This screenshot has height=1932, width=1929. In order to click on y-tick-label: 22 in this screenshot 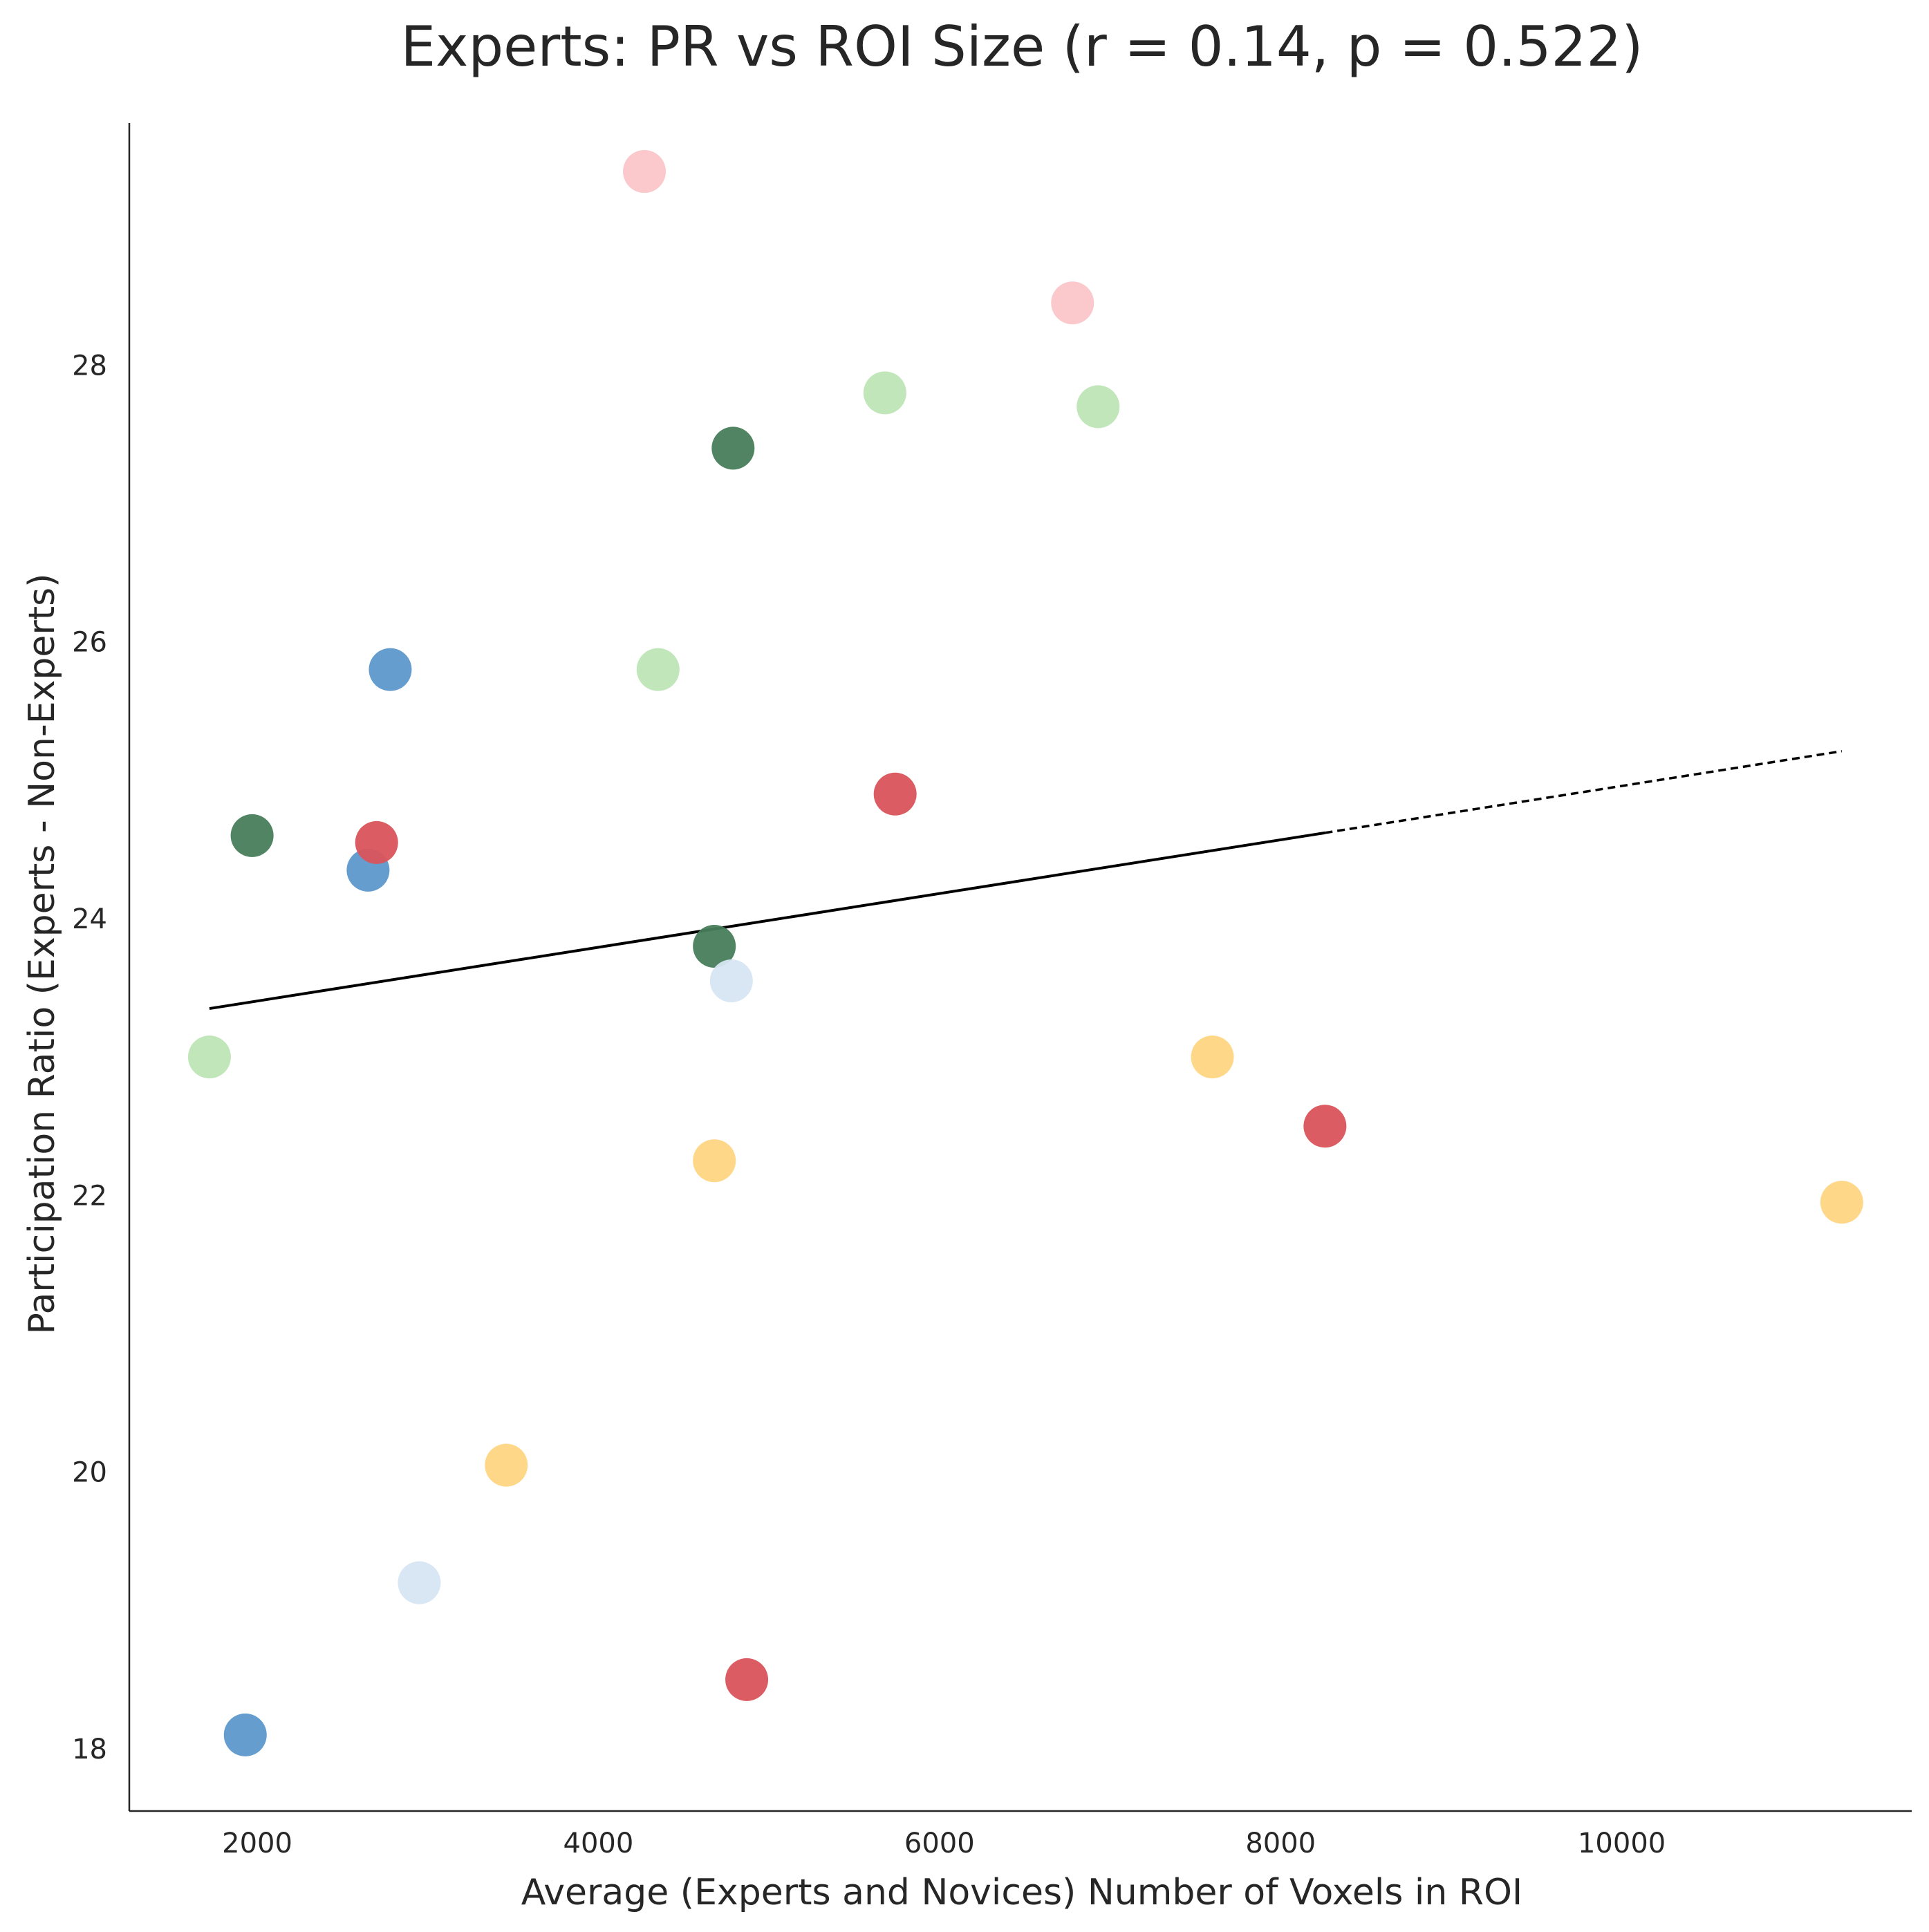, I will do `click(89, 1196)`.